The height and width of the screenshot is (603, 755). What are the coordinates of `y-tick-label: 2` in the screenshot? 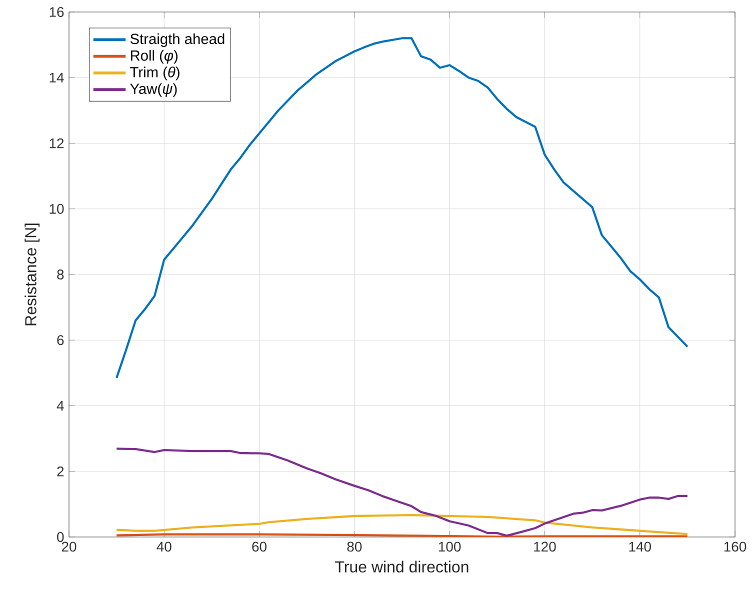 It's located at (60, 471).